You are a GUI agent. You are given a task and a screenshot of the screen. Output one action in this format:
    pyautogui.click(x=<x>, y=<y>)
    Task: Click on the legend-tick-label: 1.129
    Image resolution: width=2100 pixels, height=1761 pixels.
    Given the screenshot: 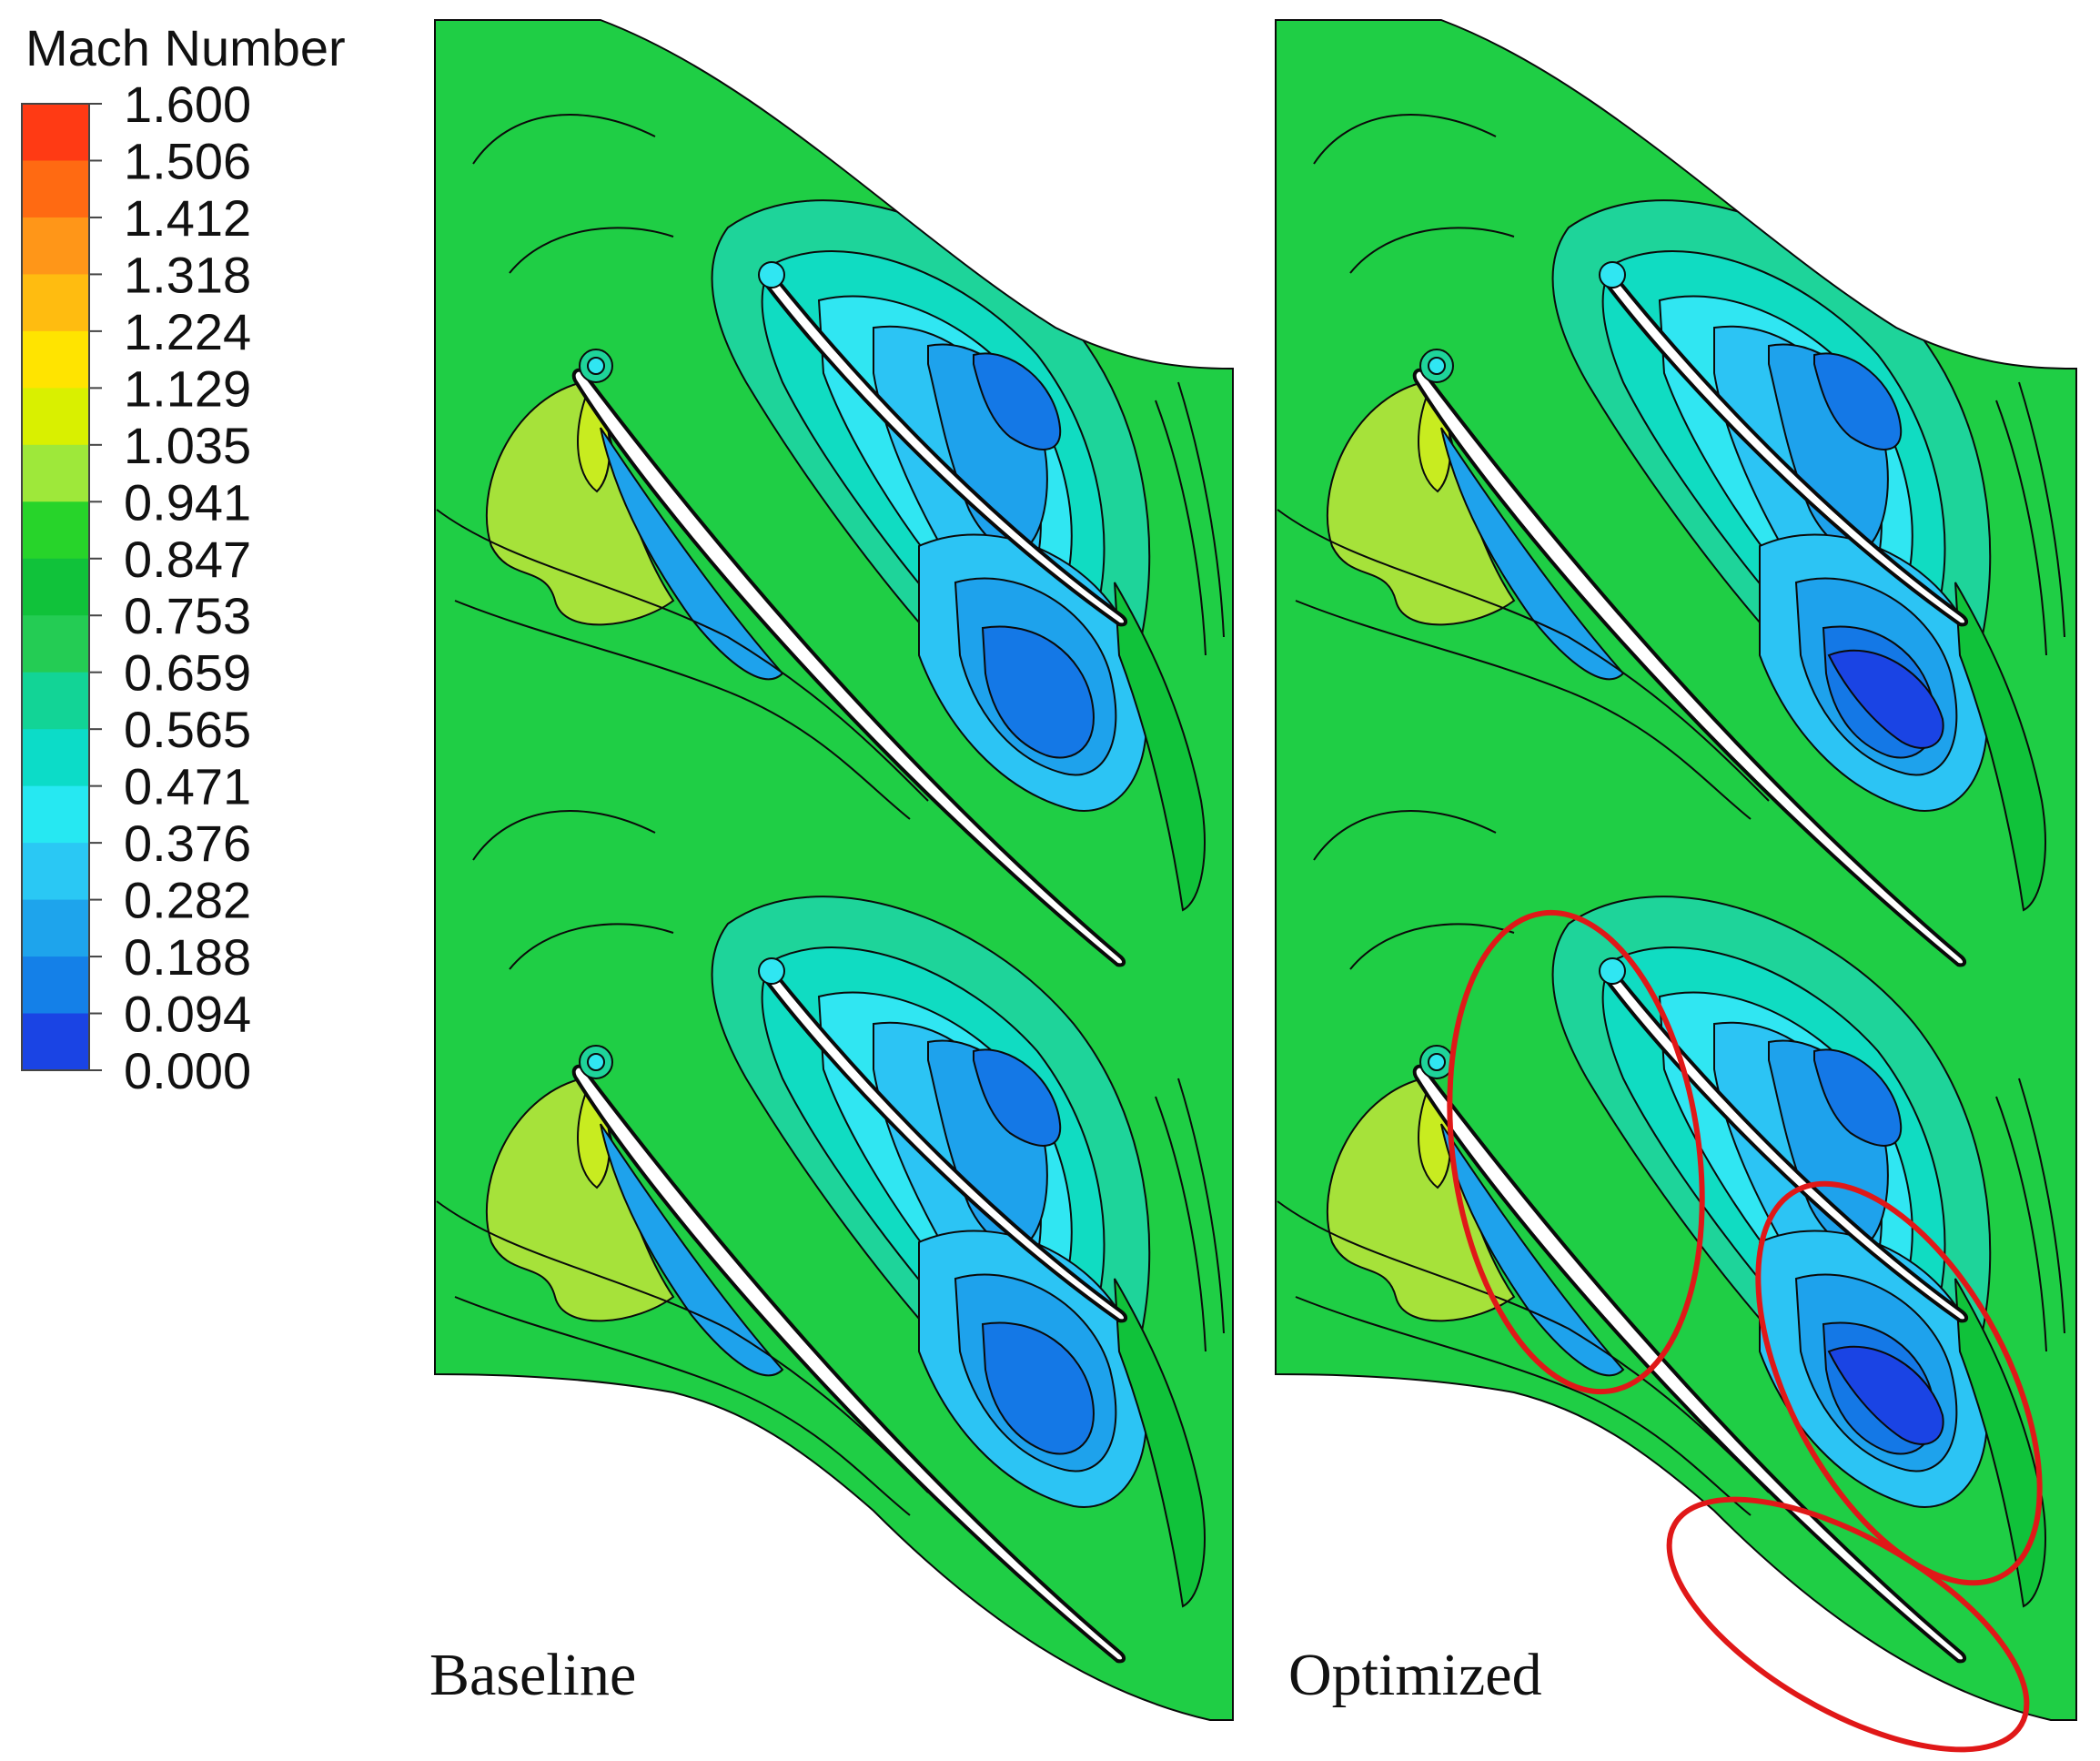 What is the action you would take?
    pyautogui.click(x=187, y=388)
    